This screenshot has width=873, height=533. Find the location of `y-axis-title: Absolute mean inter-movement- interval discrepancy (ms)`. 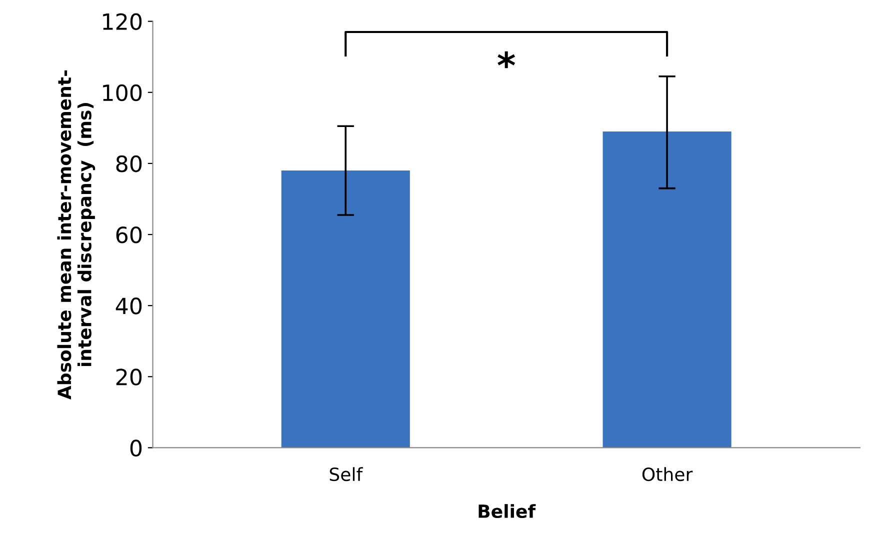

y-axis-title: Absolute mean inter-movement- interval discrepancy (ms) is located at coordinates (76, 235).